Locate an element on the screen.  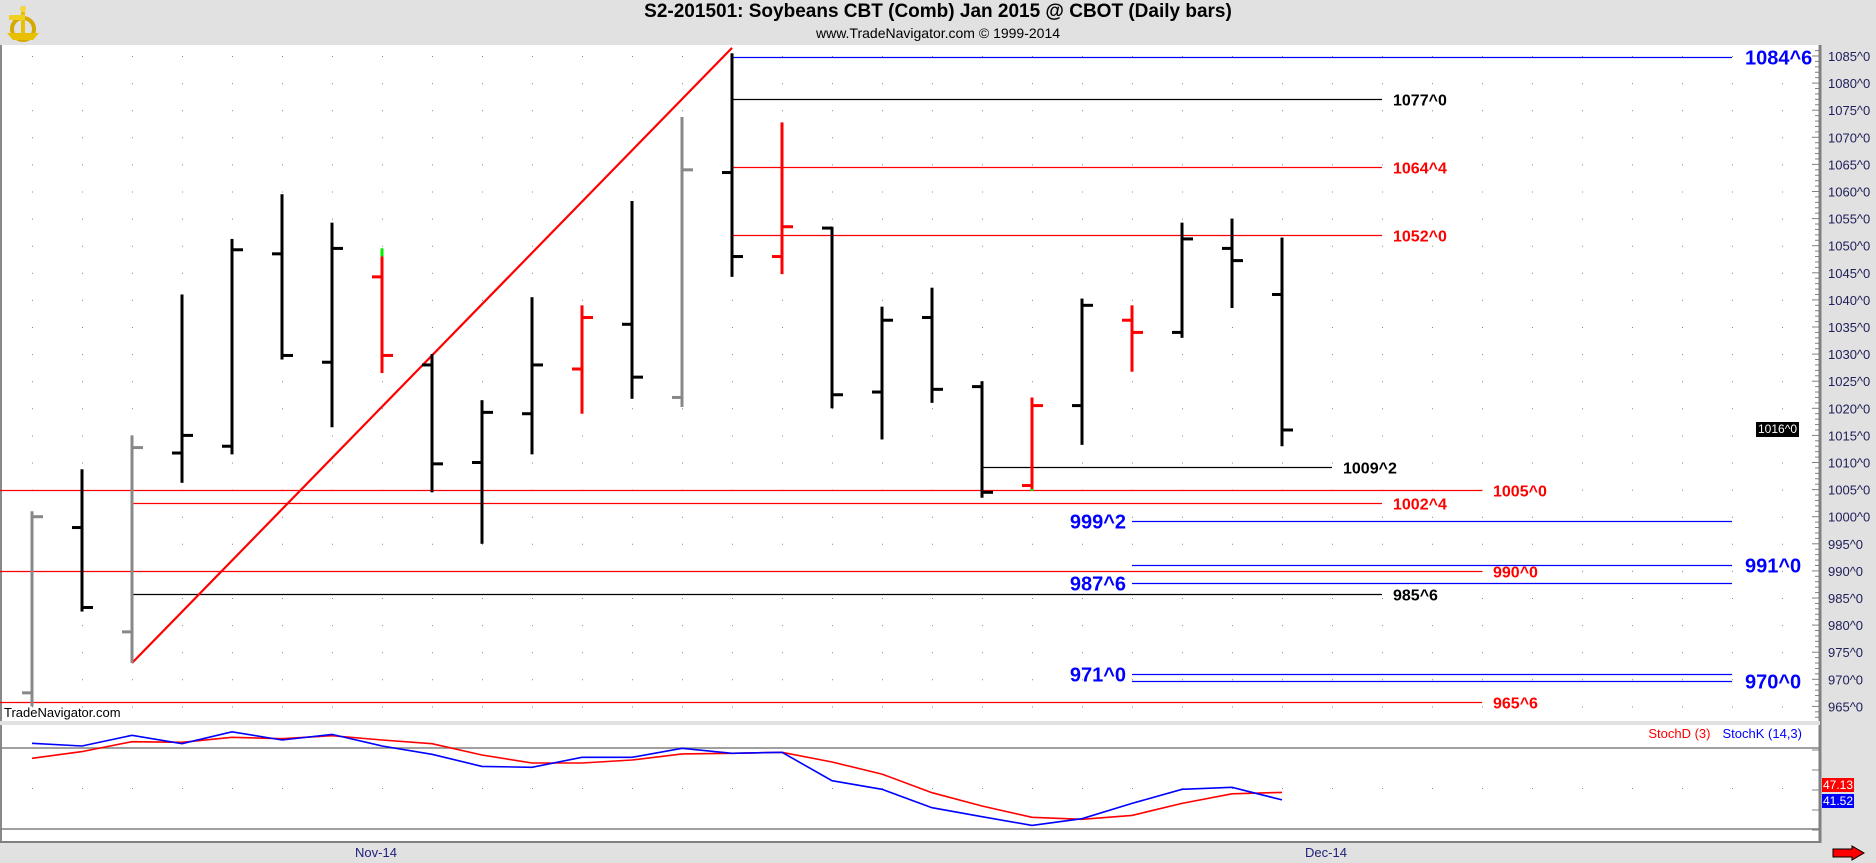
y-tick-label: 1080^0 is located at coordinates (1849, 83).